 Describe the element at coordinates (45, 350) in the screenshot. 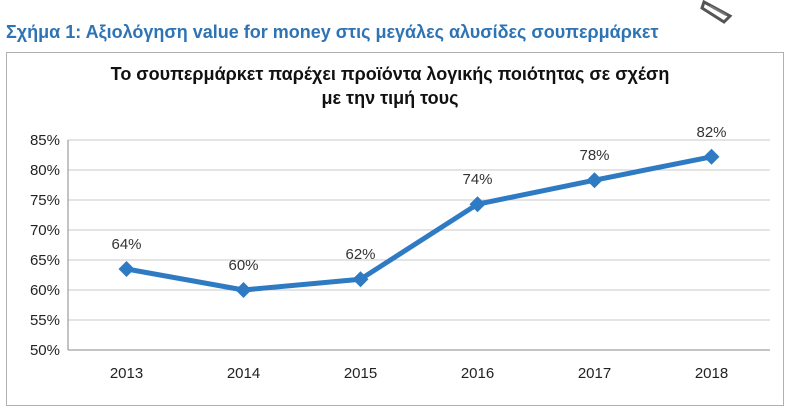

I see `y-tick-label: 50%` at that location.